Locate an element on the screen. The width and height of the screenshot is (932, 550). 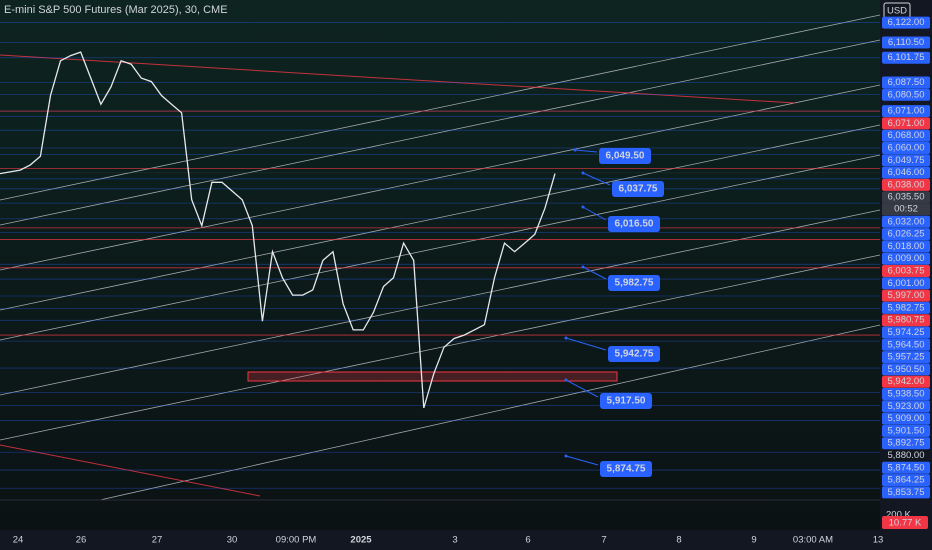
x-tick-label: 6 is located at coordinates (527, 540).